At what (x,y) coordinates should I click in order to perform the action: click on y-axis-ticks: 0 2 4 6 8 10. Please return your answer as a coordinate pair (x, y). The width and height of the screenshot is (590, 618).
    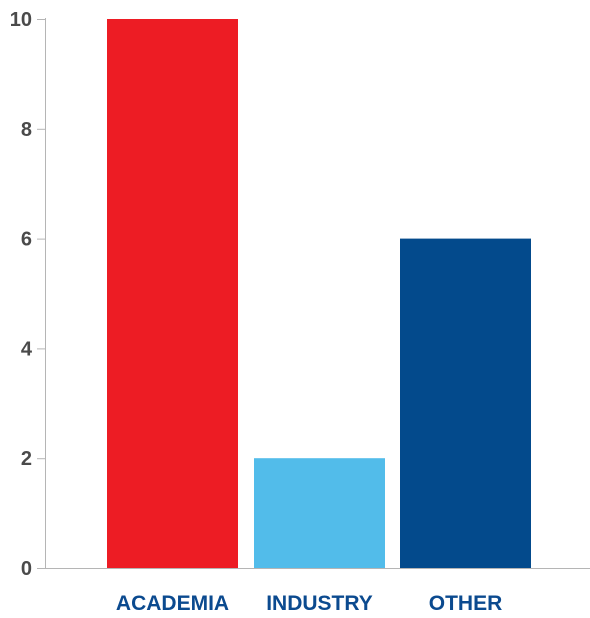
    Looking at the image, I should click on (27, 294).